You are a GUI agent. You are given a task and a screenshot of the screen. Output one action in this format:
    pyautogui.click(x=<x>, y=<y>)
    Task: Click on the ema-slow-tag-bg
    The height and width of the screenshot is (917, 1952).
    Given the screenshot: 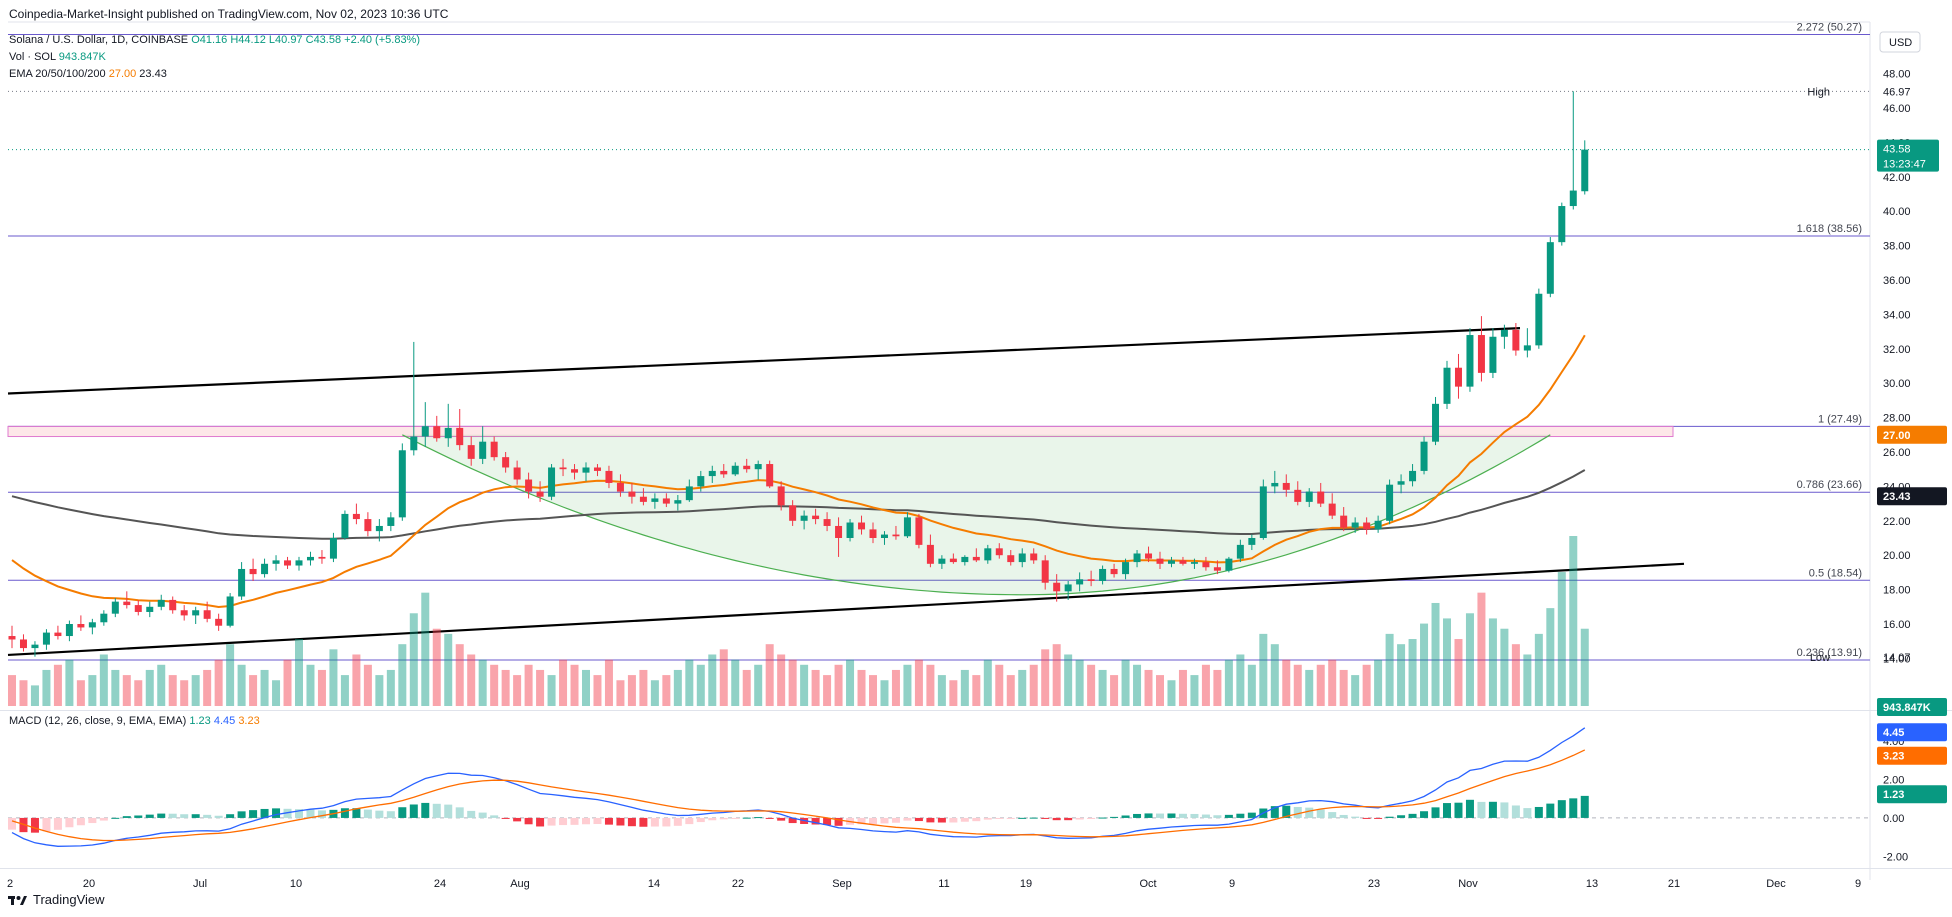 What is the action you would take?
    pyautogui.click(x=1912, y=496)
    